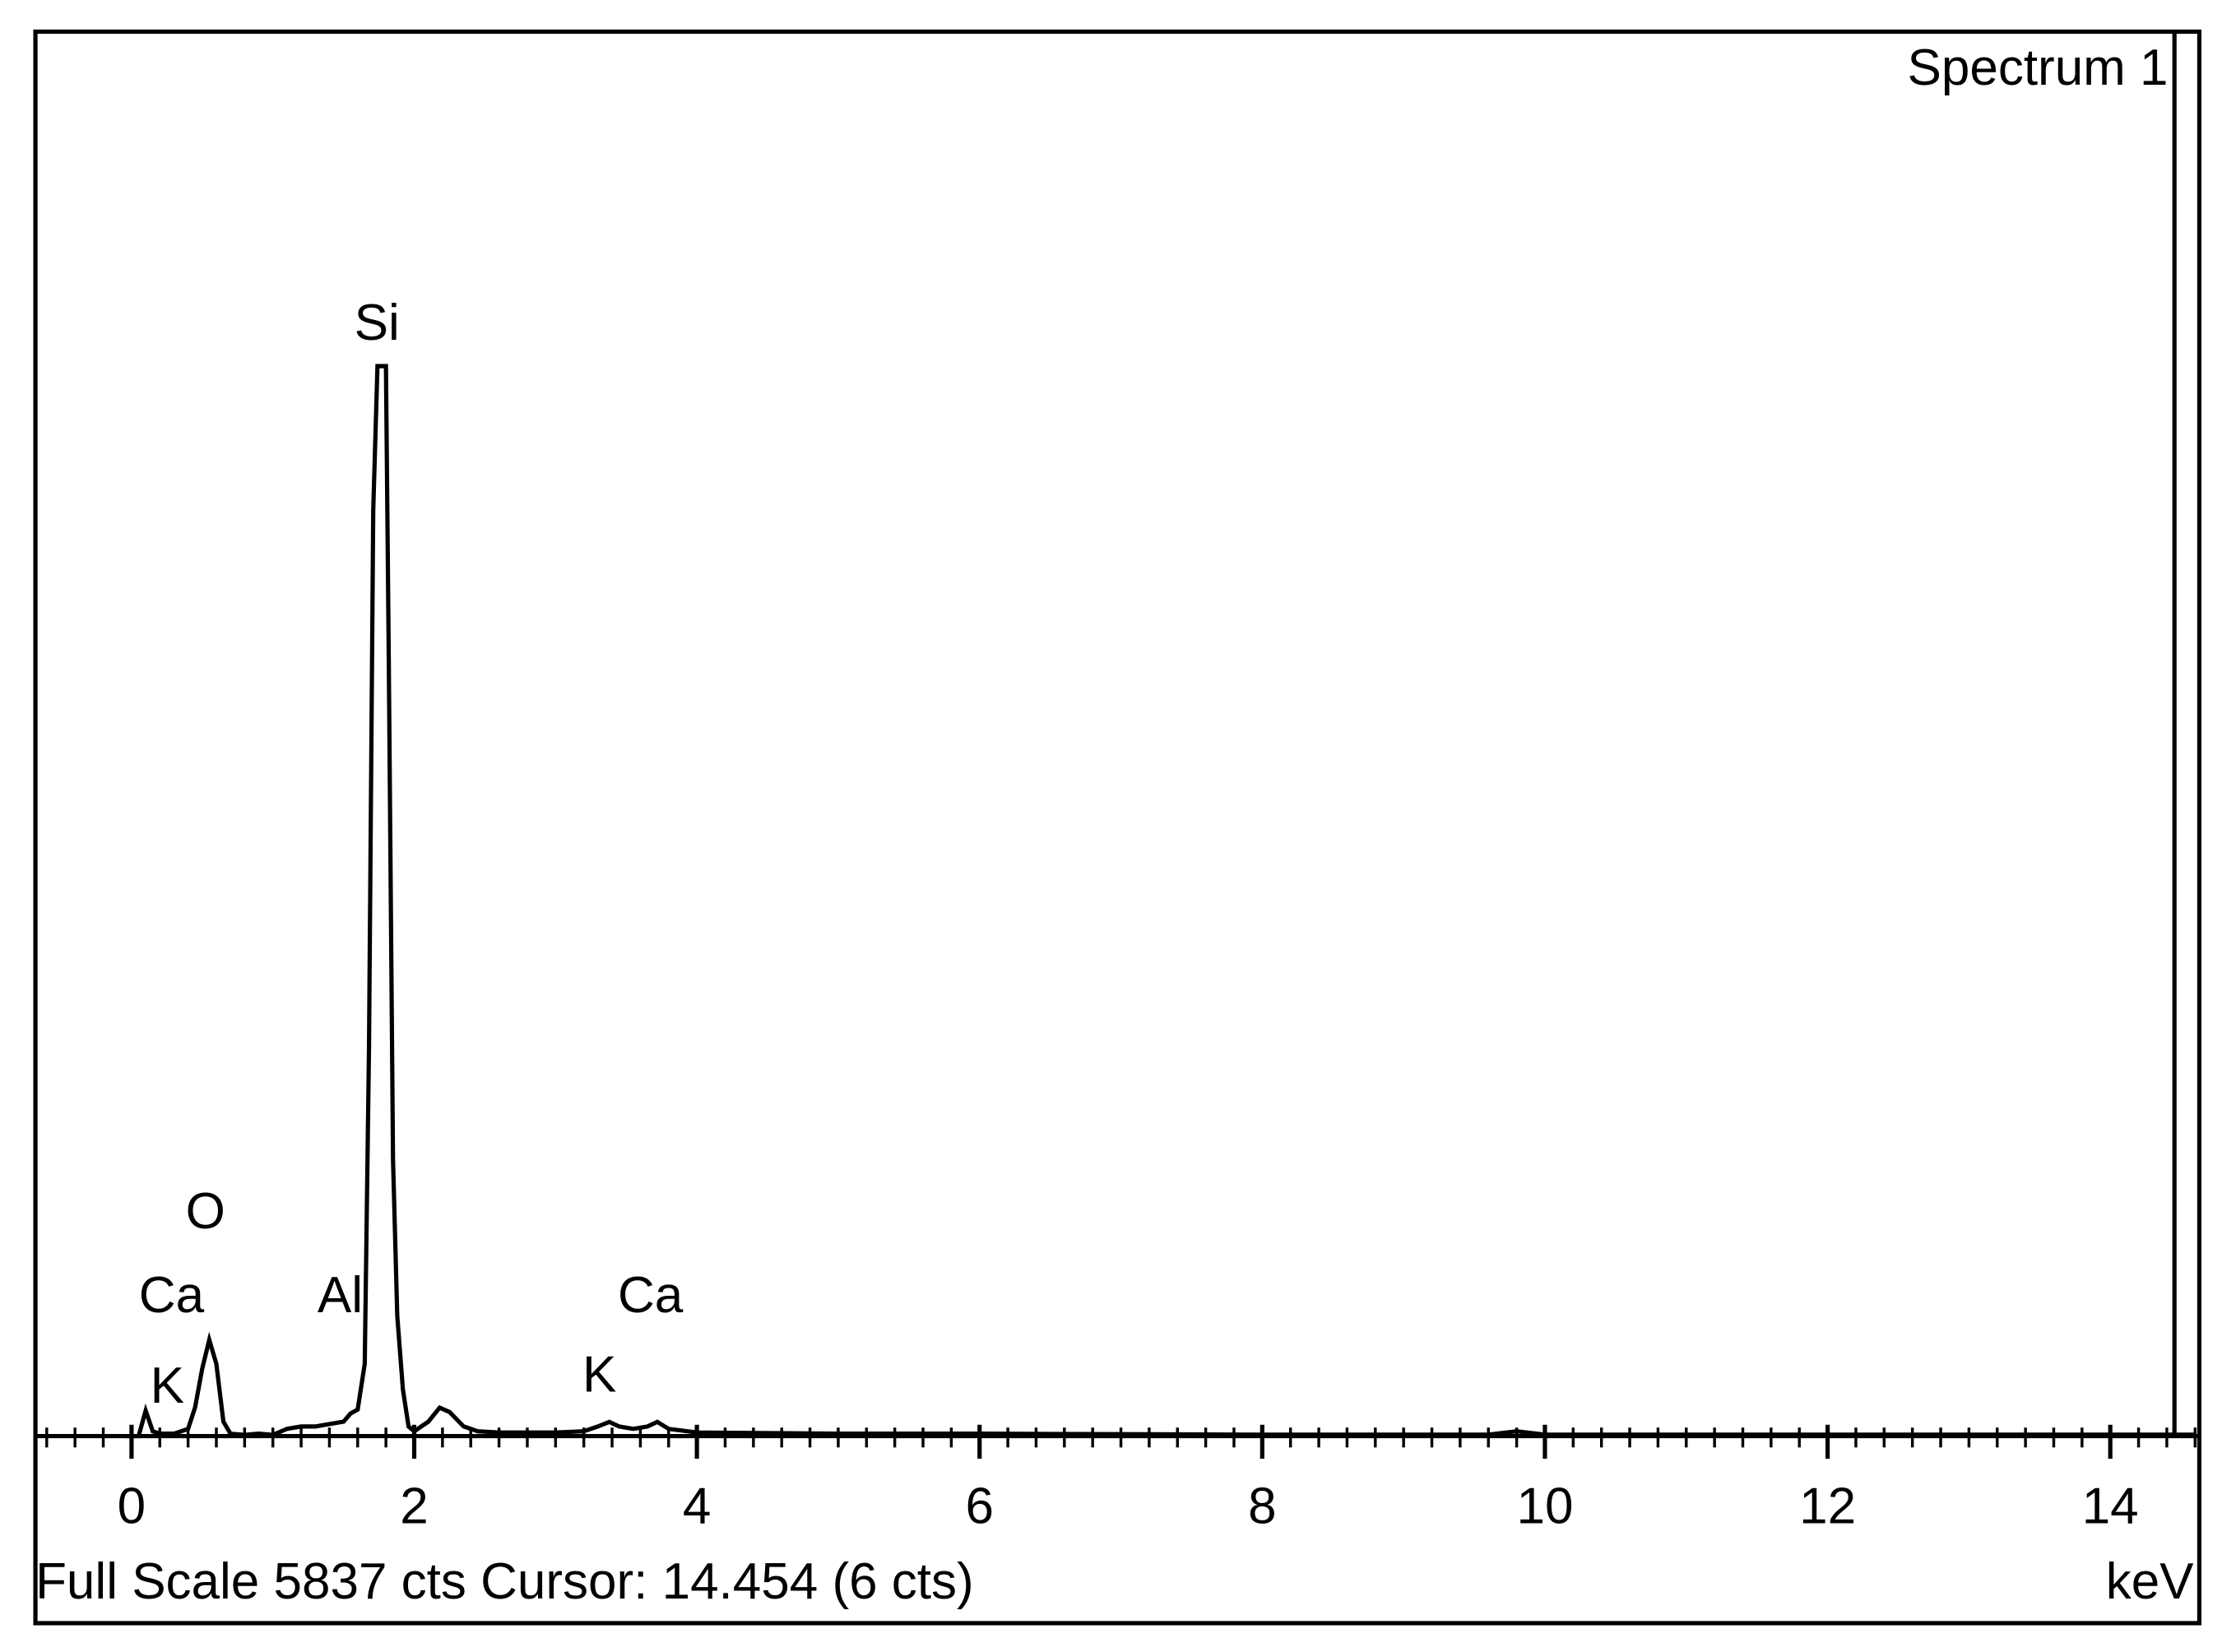 Image resolution: width=2222 pixels, height=1652 pixels. Describe the element at coordinates (377, 323) in the screenshot. I see `peak-label: Si` at that location.